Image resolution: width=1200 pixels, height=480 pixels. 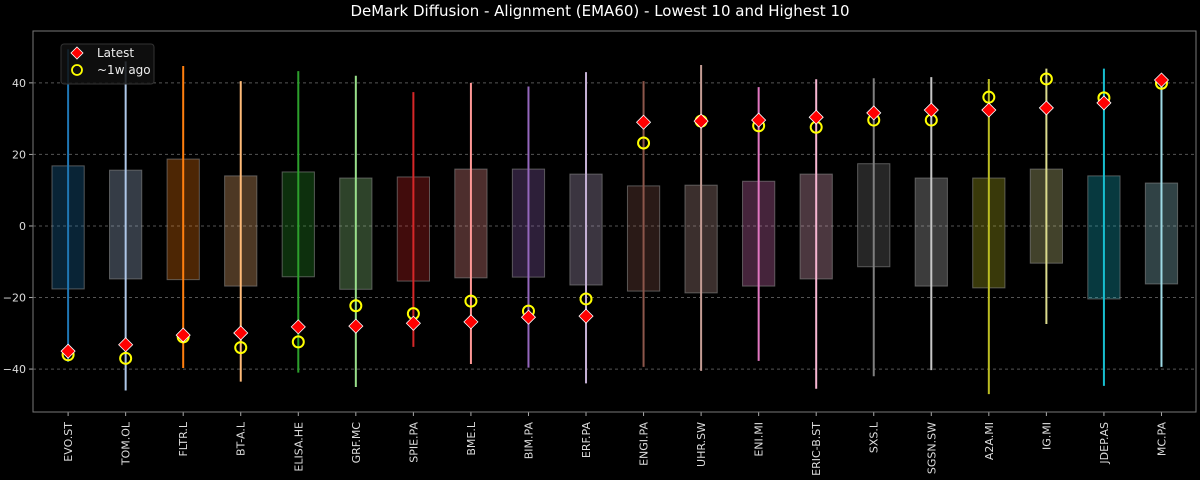 What do you see at coordinates (1161, 439) in the screenshot?
I see `x-tick-label: MC.PA` at bounding box center [1161, 439].